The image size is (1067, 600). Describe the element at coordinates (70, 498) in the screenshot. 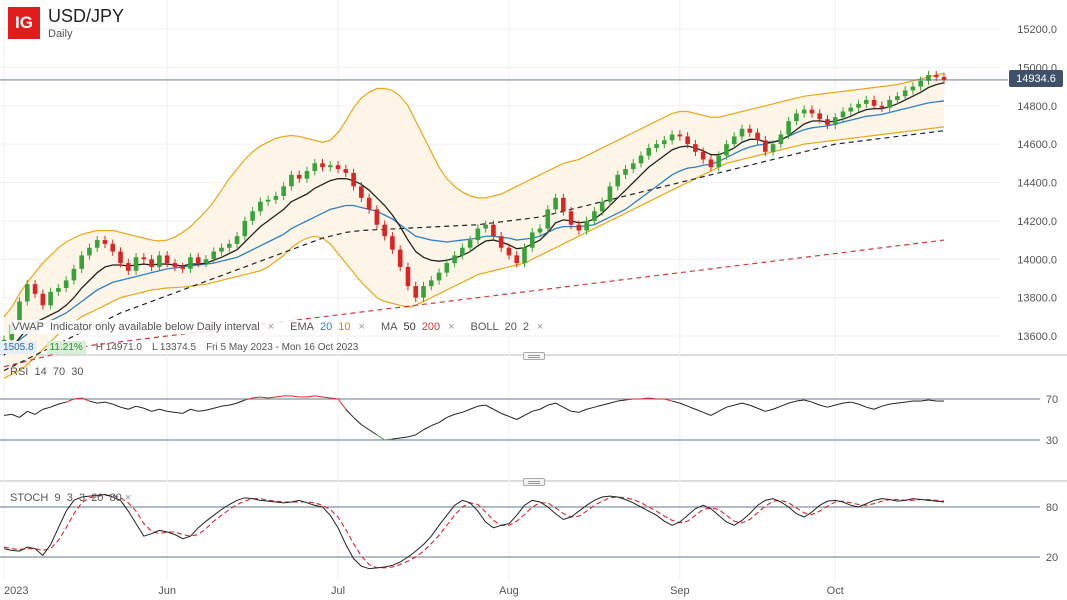

I see `stoch-legend: STOCH 9 3 3 20 80 ×` at that location.